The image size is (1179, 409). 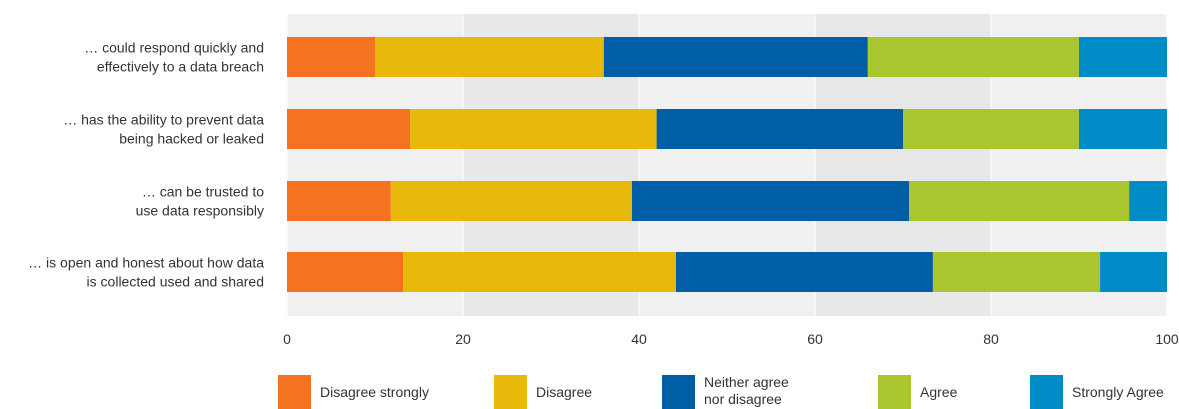 What do you see at coordinates (639, 339) in the screenshot?
I see `x-tick-label: 40` at bounding box center [639, 339].